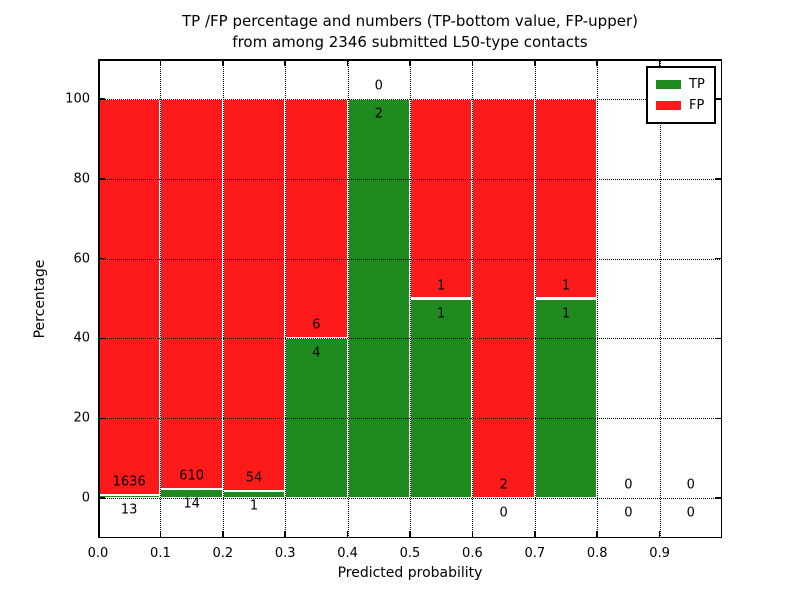  What do you see at coordinates (129, 296) in the screenshot?
I see `bar-segment-fp-0.0-0.1` at bounding box center [129, 296].